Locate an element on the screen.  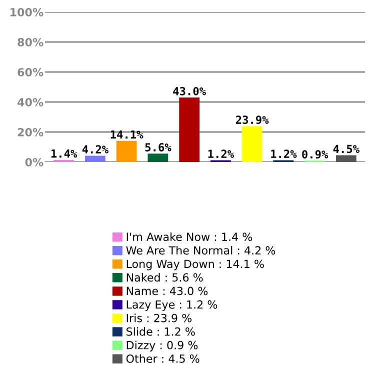
legend-label: I'm Awake Now : 1.4 % is located at coordinates (189, 237).